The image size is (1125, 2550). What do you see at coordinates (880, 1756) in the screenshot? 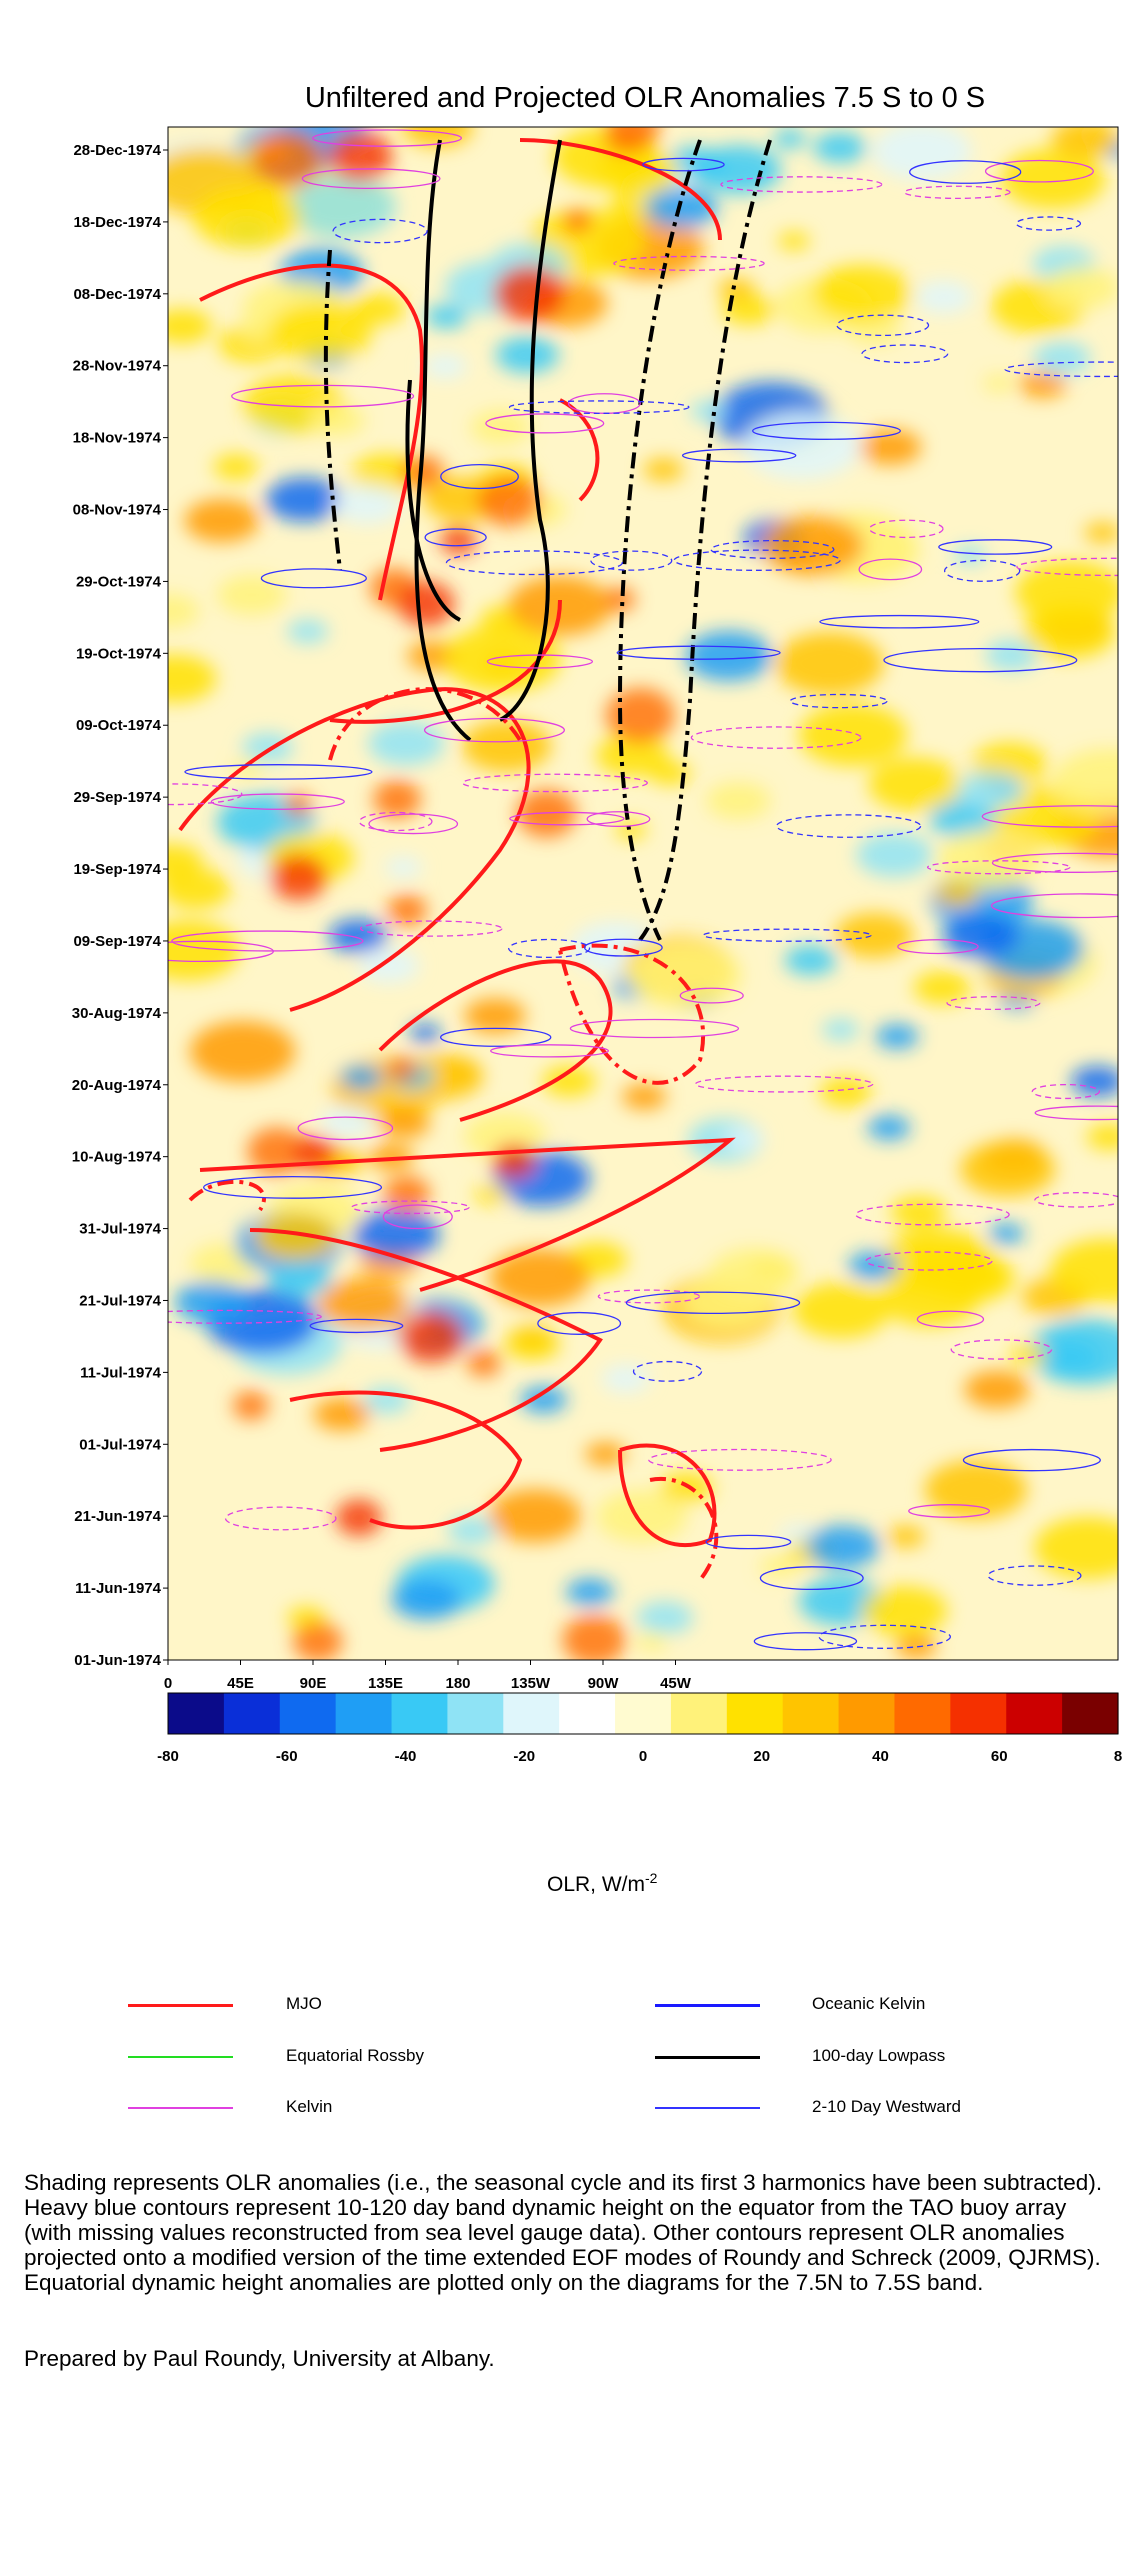
I see `colorbar-tick-label: 40` at bounding box center [880, 1756].